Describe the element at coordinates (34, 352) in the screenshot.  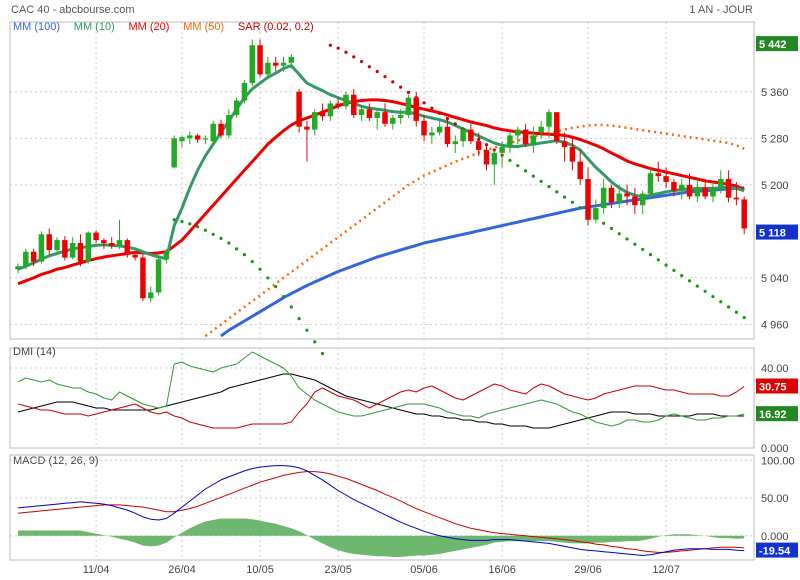
I see `dmi-legend: DMI (14)` at that location.